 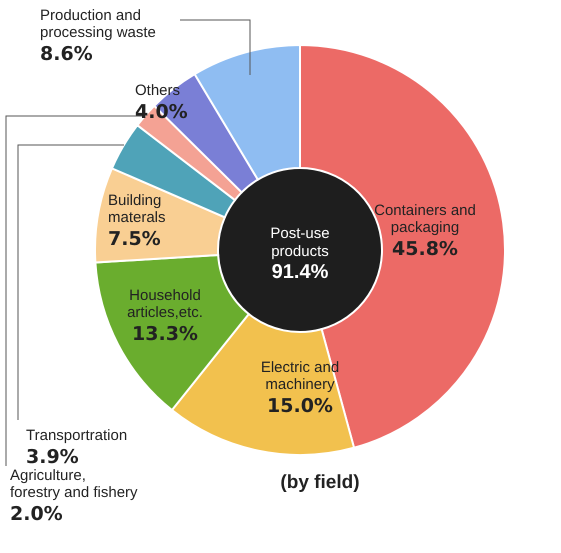 I want to click on data-label: 3.9%, so click(x=52, y=457).